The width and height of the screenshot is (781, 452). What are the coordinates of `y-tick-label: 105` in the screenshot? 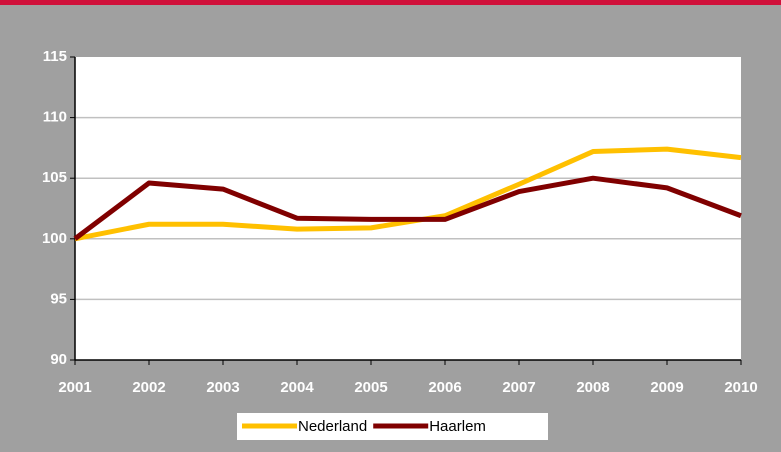 It's located at (54, 177).